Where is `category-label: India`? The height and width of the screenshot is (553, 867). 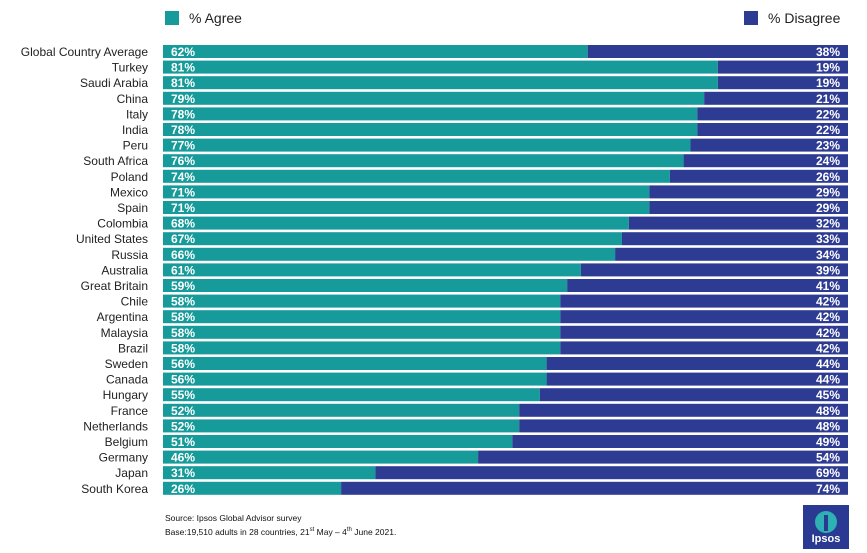 category-label: India is located at coordinates (135, 130).